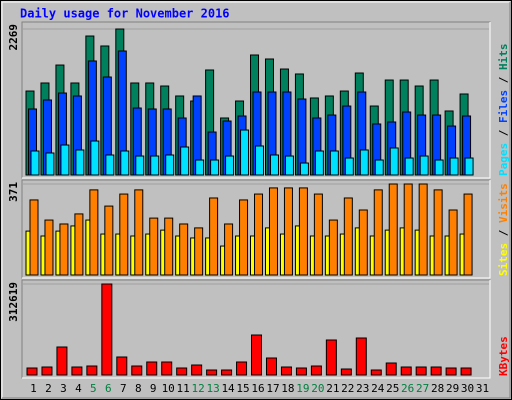 This screenshot has width=512, height=400. What do you see at coordinates (452, 388) in the screenshot?
I see `x-tick-label: 29` at bounding box center [452, 388].